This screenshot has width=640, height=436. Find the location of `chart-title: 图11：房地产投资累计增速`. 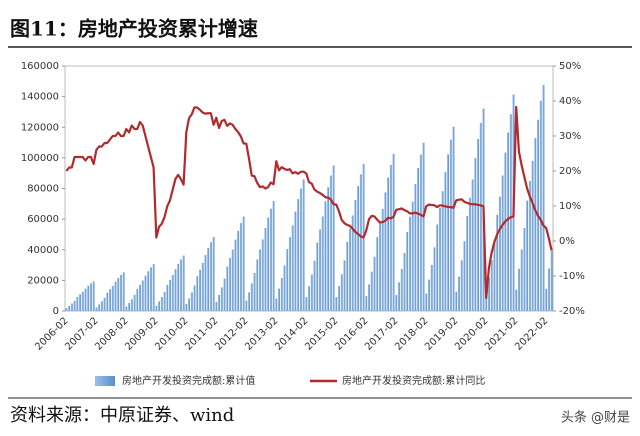

chart-title: 图11：房地产投资累计增速 is located at coordinates (134, 29).